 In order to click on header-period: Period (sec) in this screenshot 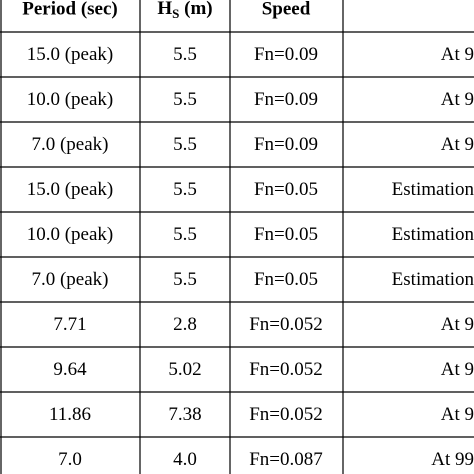, I will do `click(69, 9)`.